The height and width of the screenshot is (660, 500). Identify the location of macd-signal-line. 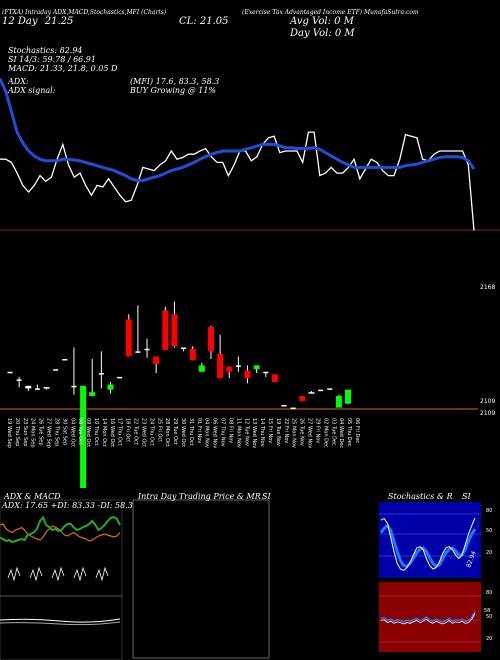
(60, 623).